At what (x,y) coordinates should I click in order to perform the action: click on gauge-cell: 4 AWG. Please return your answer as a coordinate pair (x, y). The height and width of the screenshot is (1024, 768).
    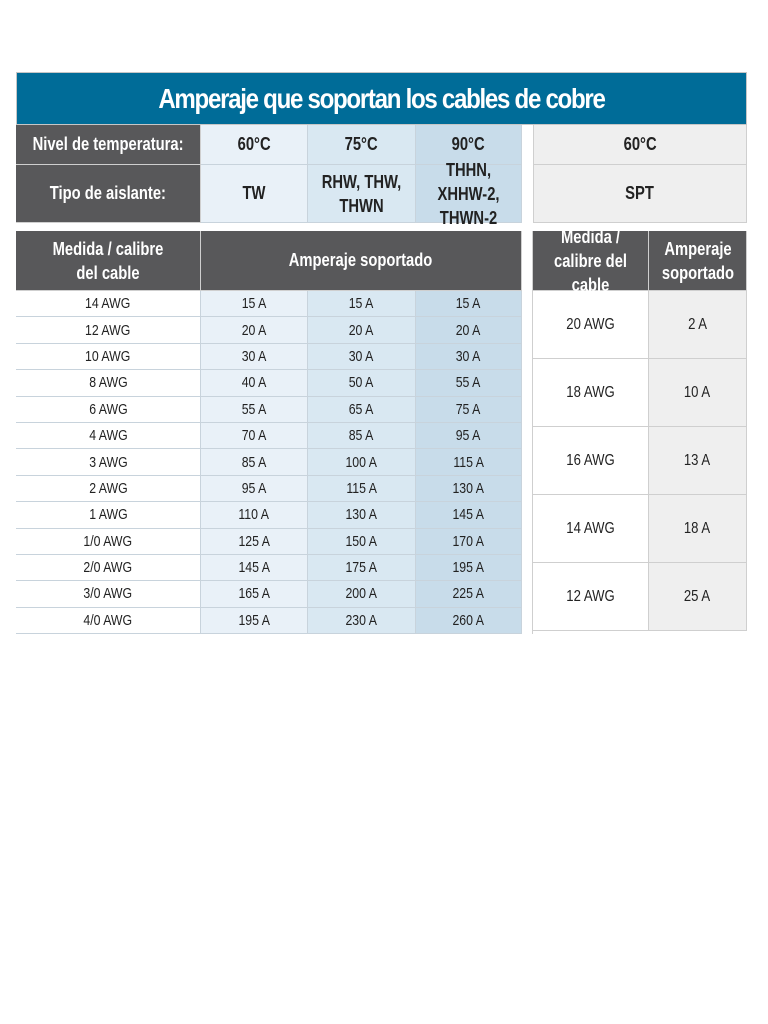
    Looking at the image, I should click on (108, 436).